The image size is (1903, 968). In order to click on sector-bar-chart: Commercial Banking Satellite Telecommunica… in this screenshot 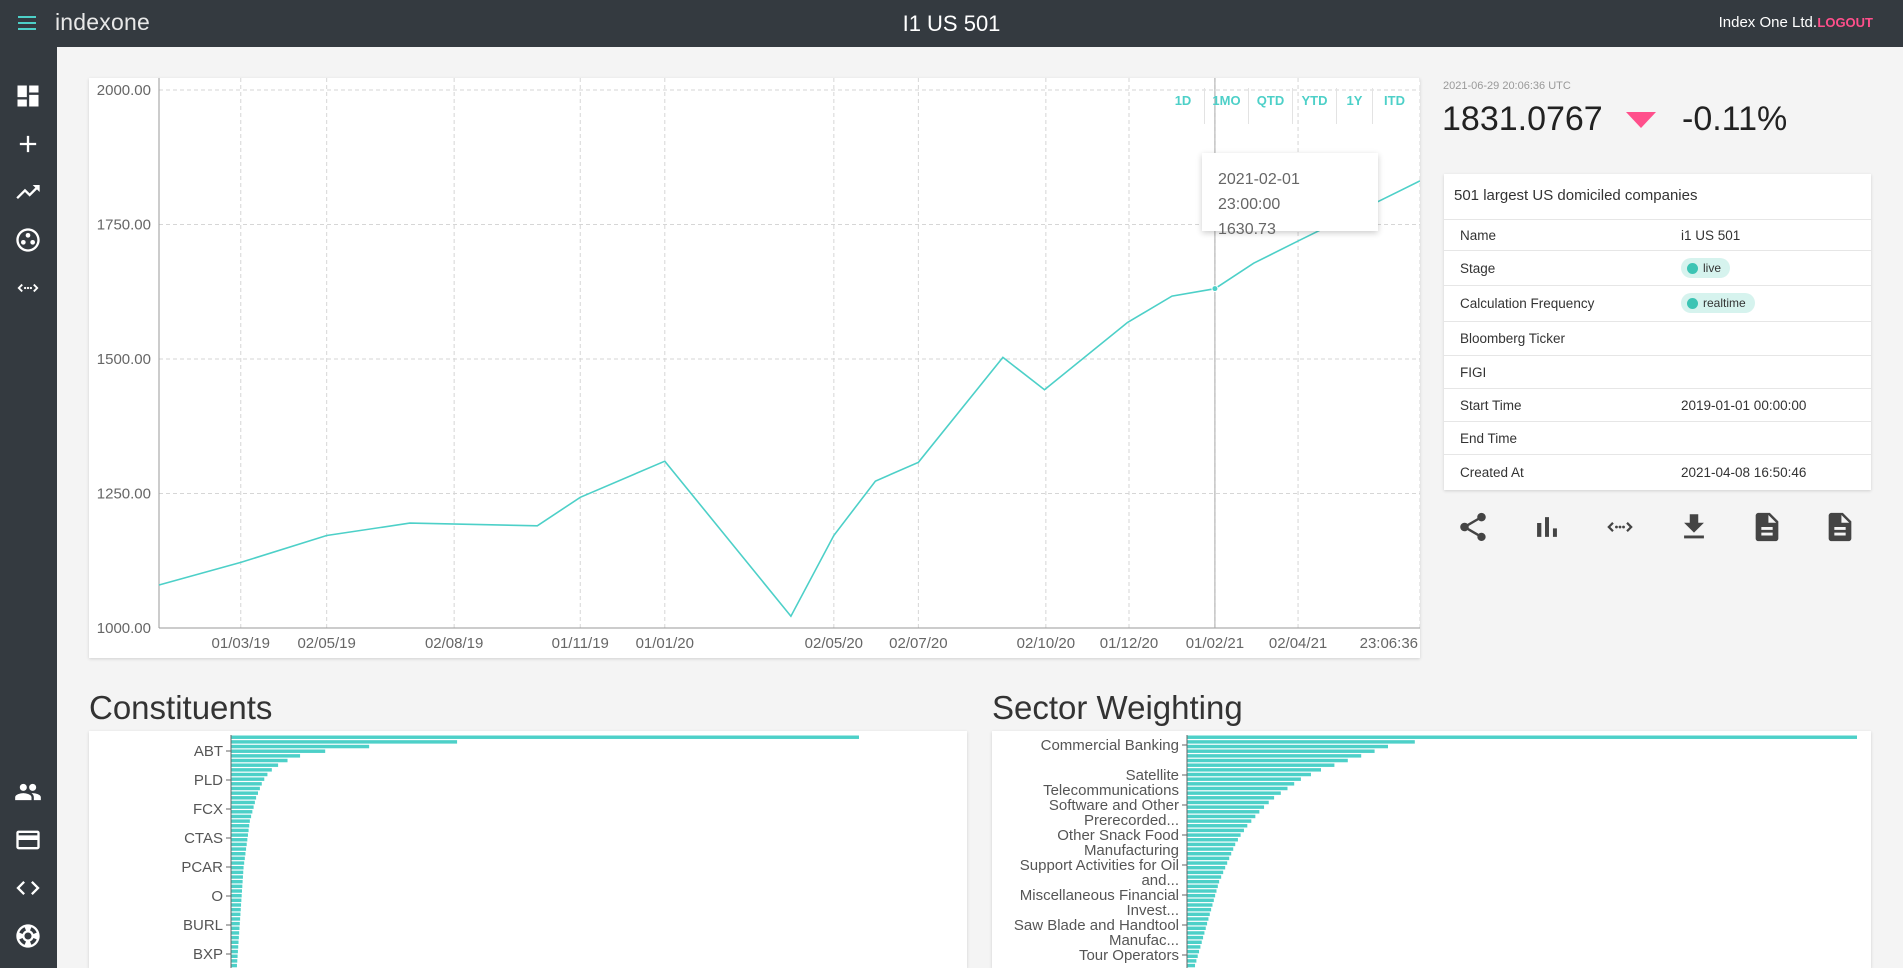, I will do `click(1431, 849)`.